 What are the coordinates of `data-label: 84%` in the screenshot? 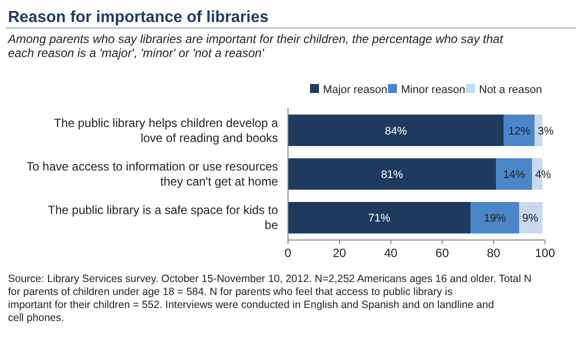 It's located at (396, 131).